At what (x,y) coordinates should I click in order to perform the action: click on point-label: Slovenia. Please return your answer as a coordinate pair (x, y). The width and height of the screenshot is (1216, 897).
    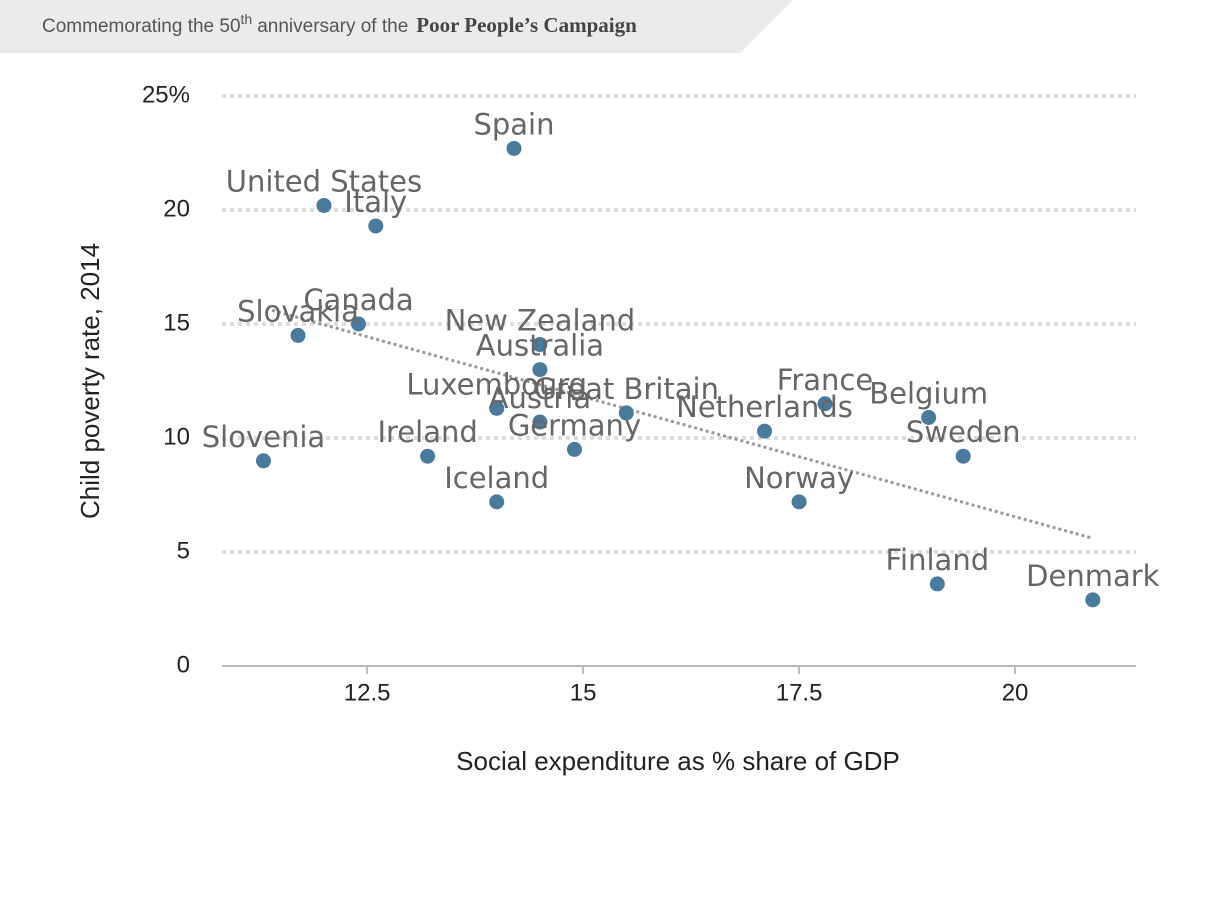
    Looking at the image, I should click on (263, 437).